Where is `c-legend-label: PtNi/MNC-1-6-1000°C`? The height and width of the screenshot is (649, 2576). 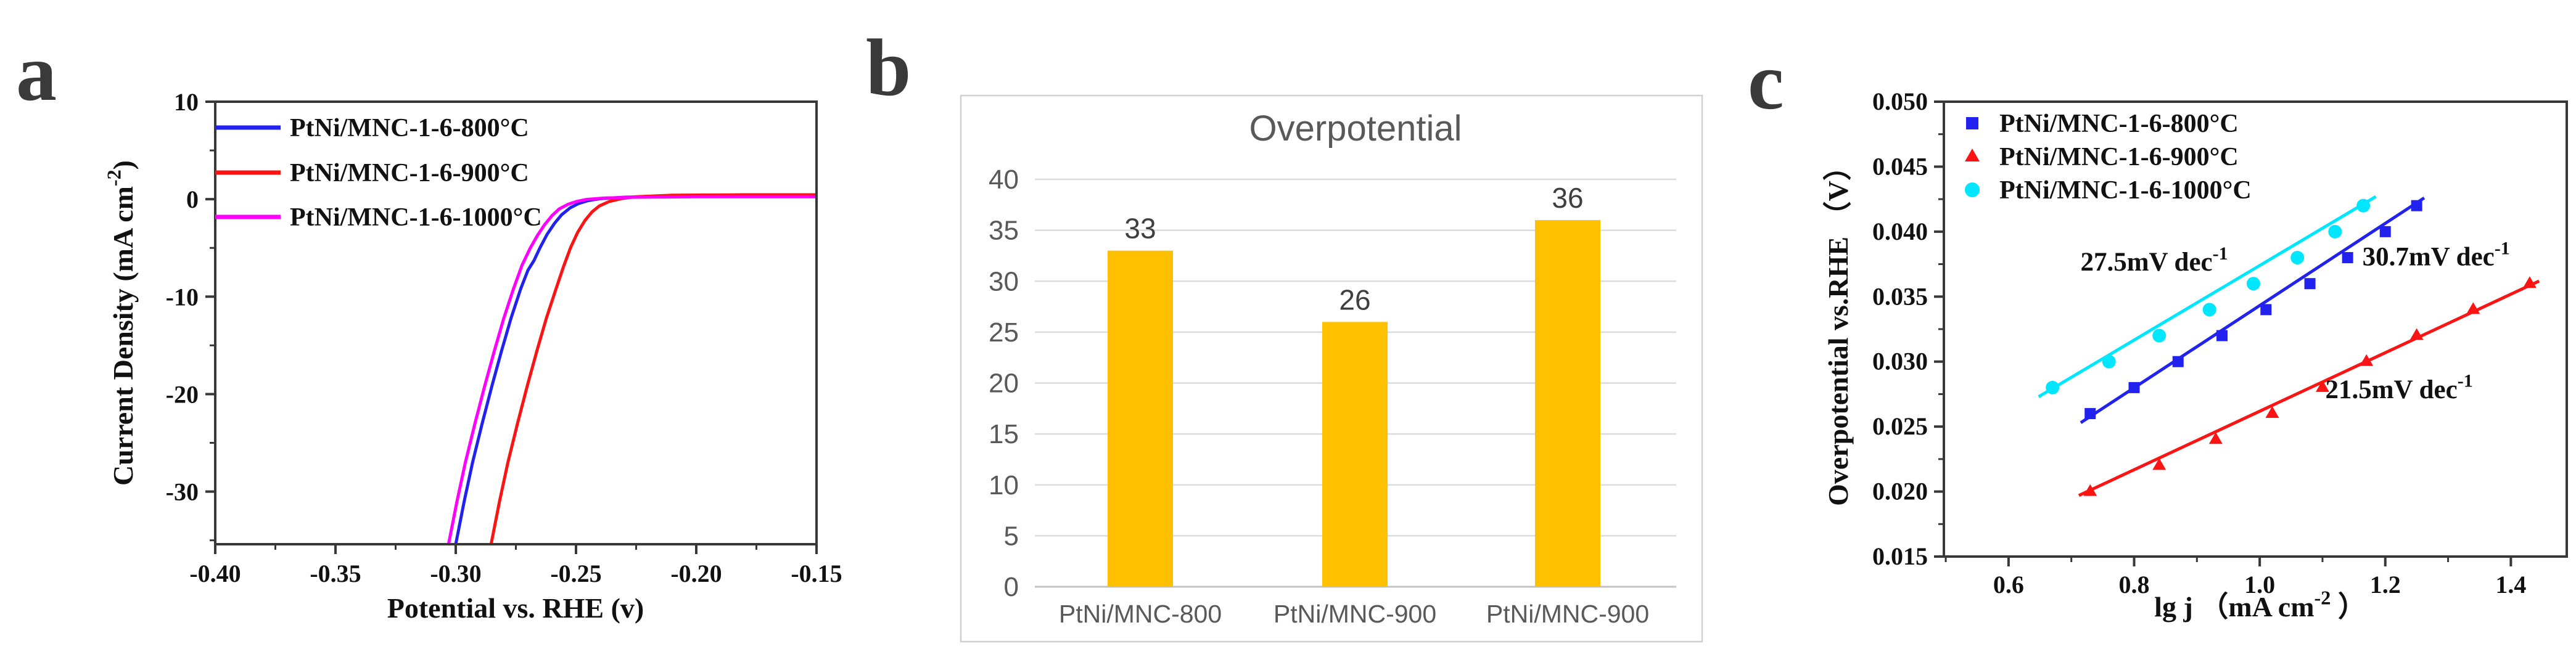 c-legend-label: PtNi/MNC-1-6-1000°C is located at coordinates (2125, 190).